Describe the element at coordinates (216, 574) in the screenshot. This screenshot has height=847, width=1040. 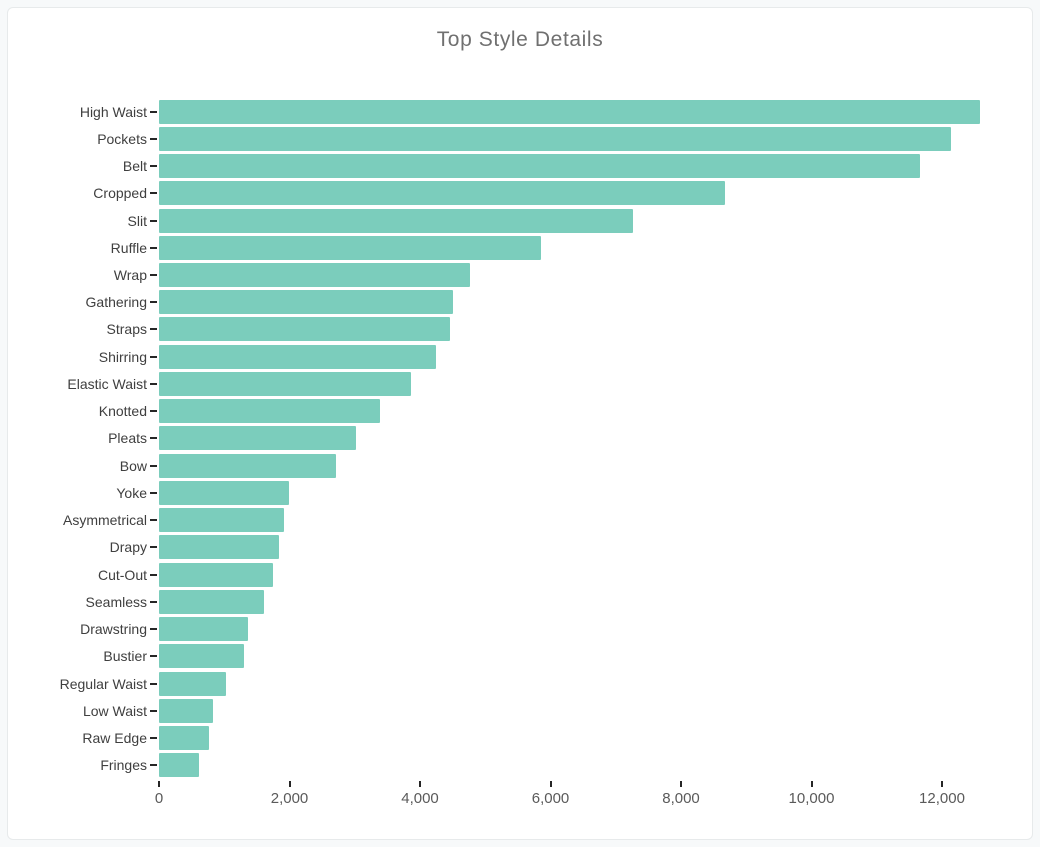
I see `bar-cut-out` at that location.